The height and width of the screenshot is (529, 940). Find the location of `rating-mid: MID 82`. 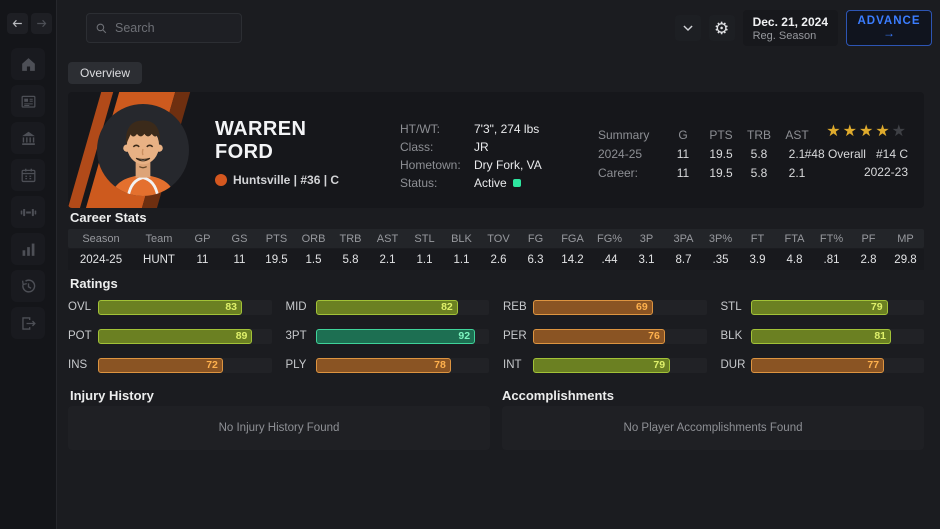

rating-mid: MID 82 is located at coordinates (387, 307).